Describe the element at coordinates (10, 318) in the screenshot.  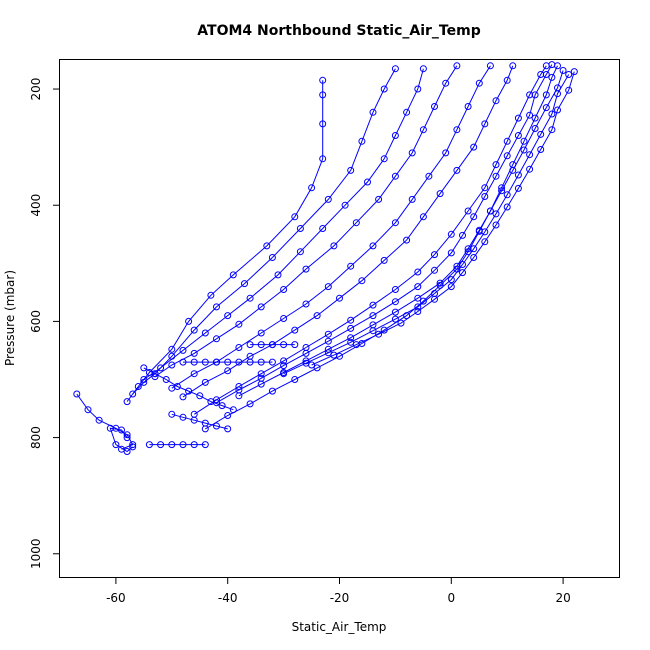
I see `y-axis-title: Pressure (mbar)` at that location.